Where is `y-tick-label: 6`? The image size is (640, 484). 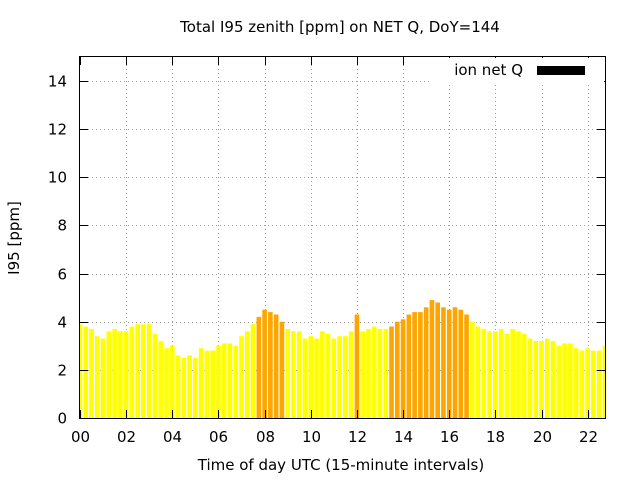
y-tick-label: 6 is located at coordinates (62, 275).